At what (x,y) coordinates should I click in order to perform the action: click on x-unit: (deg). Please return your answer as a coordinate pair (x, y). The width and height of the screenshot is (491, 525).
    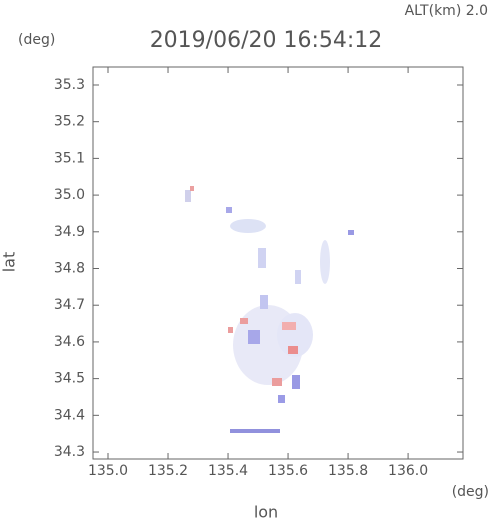
    Looking at the image, I should click on (470, 492).